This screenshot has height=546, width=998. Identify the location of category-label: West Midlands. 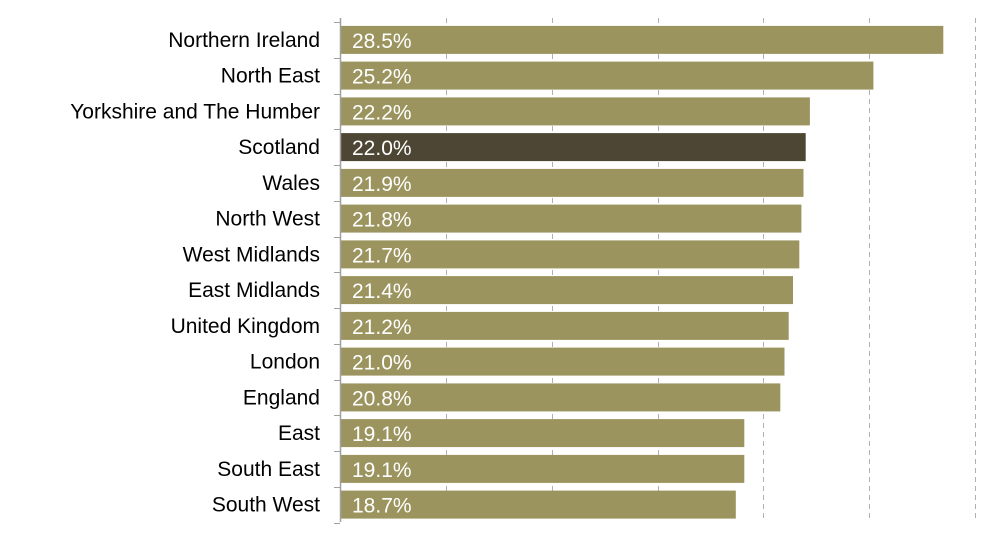
(251, 254).